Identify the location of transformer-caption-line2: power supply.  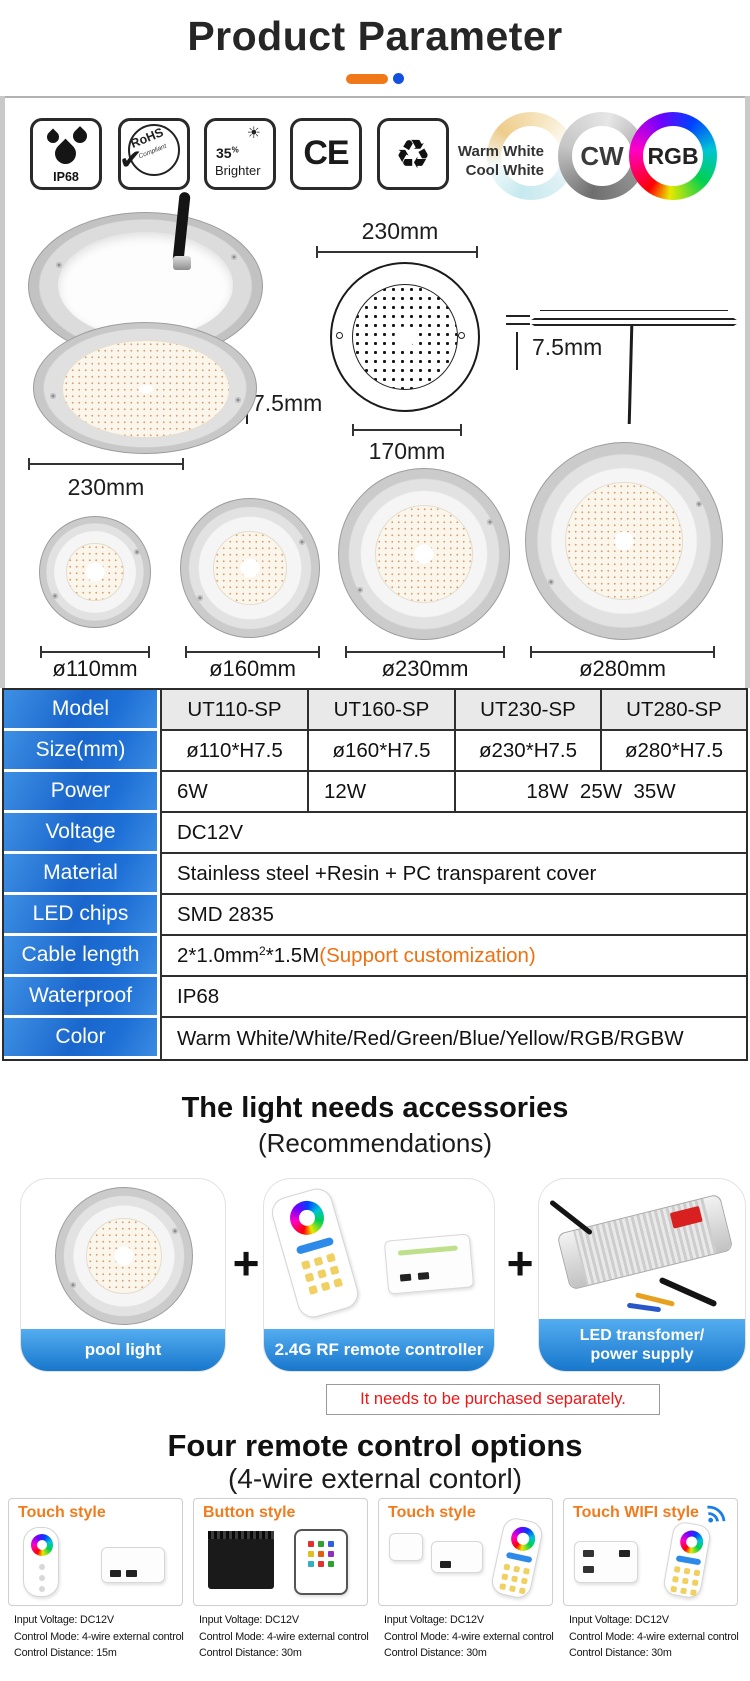
(642, 1354).